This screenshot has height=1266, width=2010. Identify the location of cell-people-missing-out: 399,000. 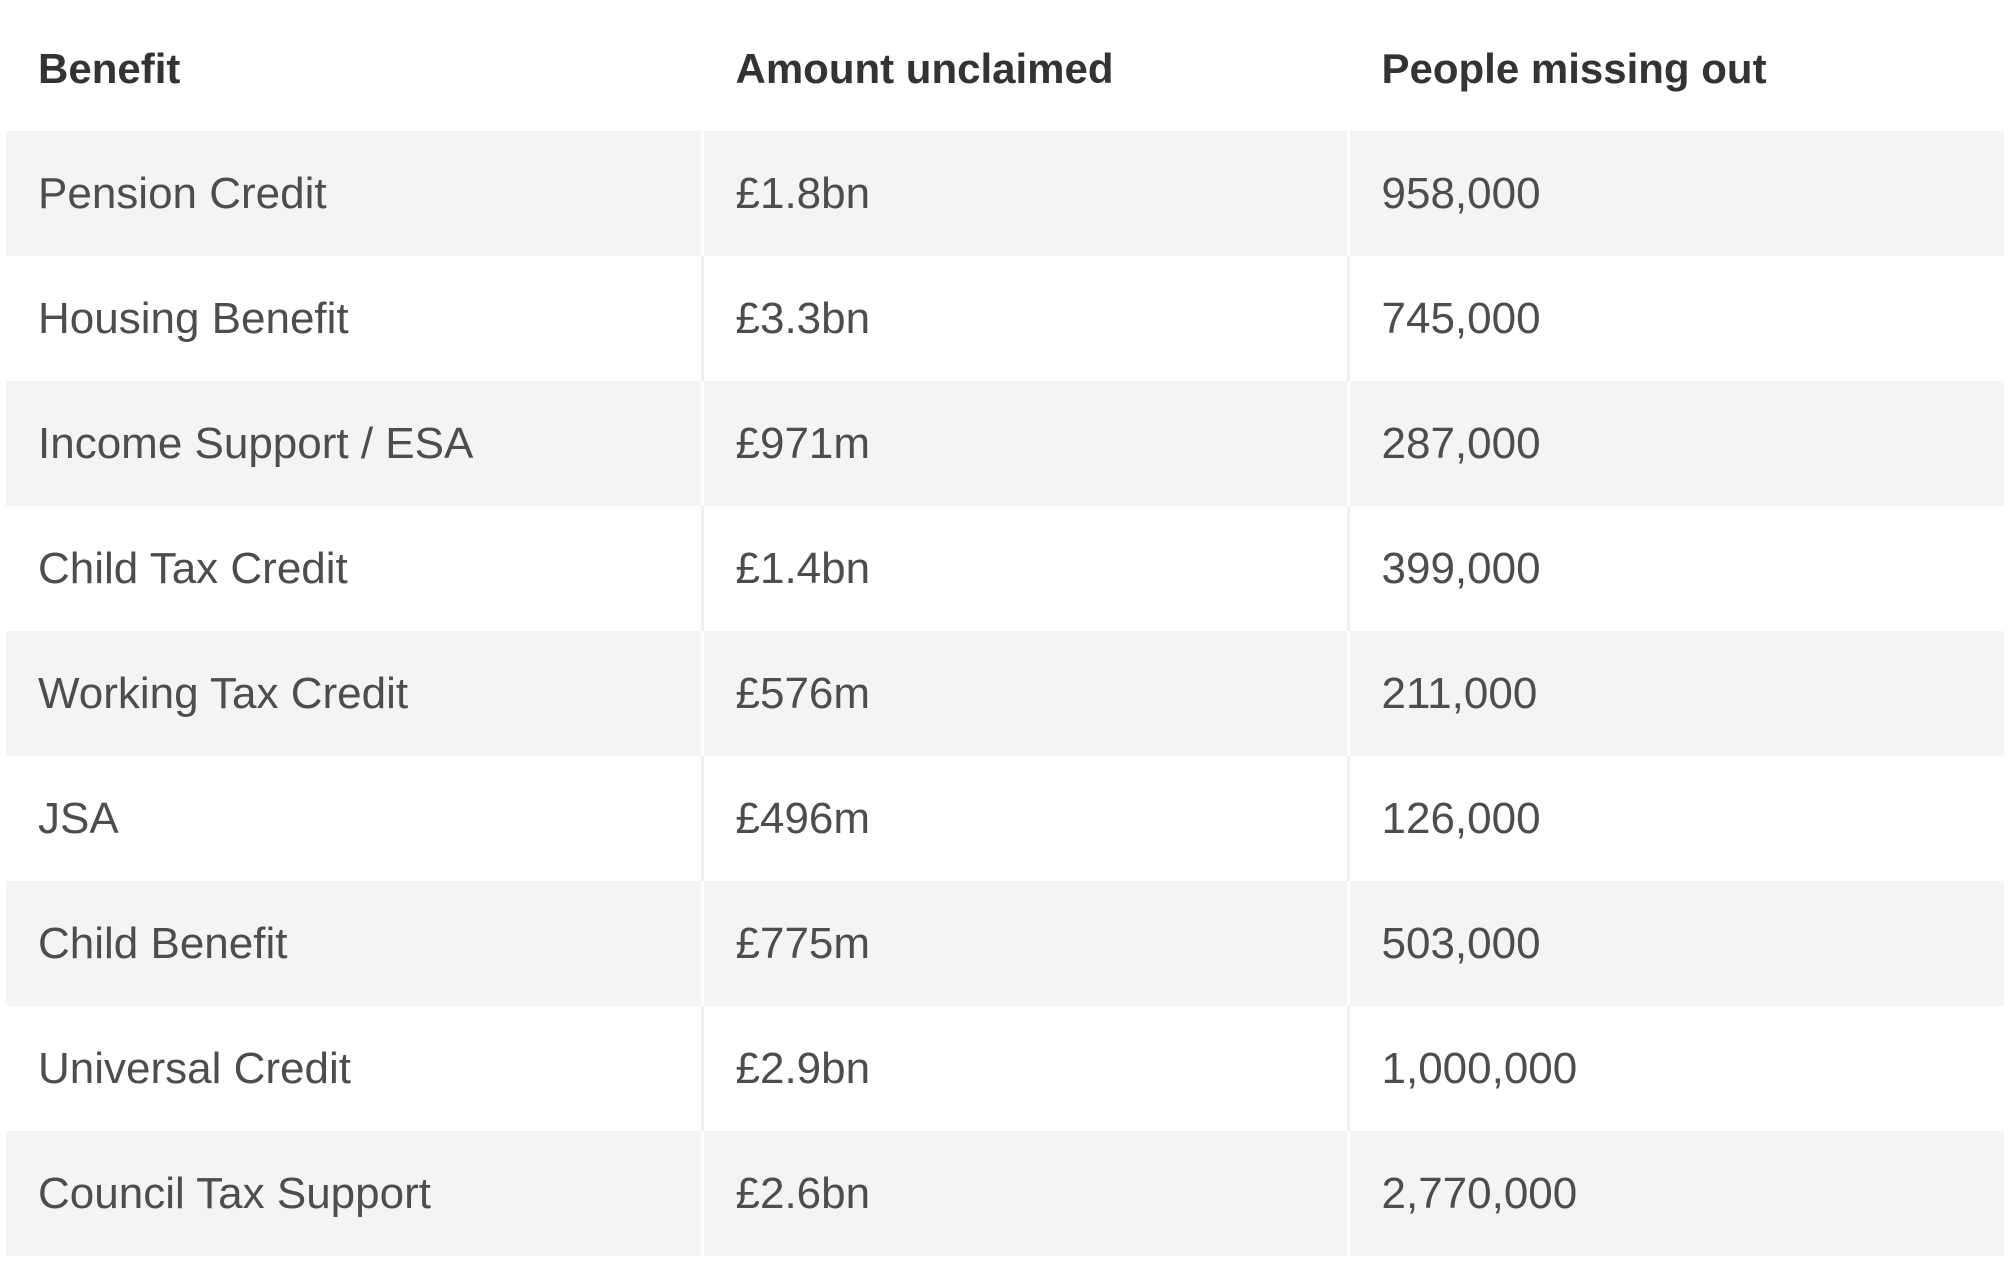
(1676, 568).